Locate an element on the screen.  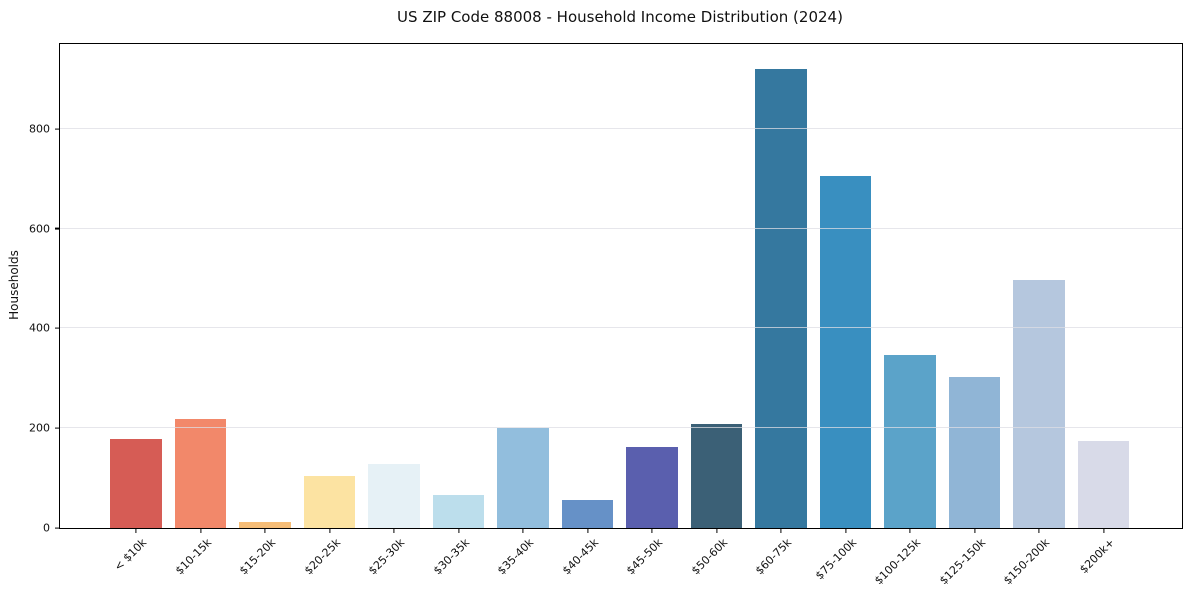
y-tick-label: 200 is located at coordinates (39, 428).